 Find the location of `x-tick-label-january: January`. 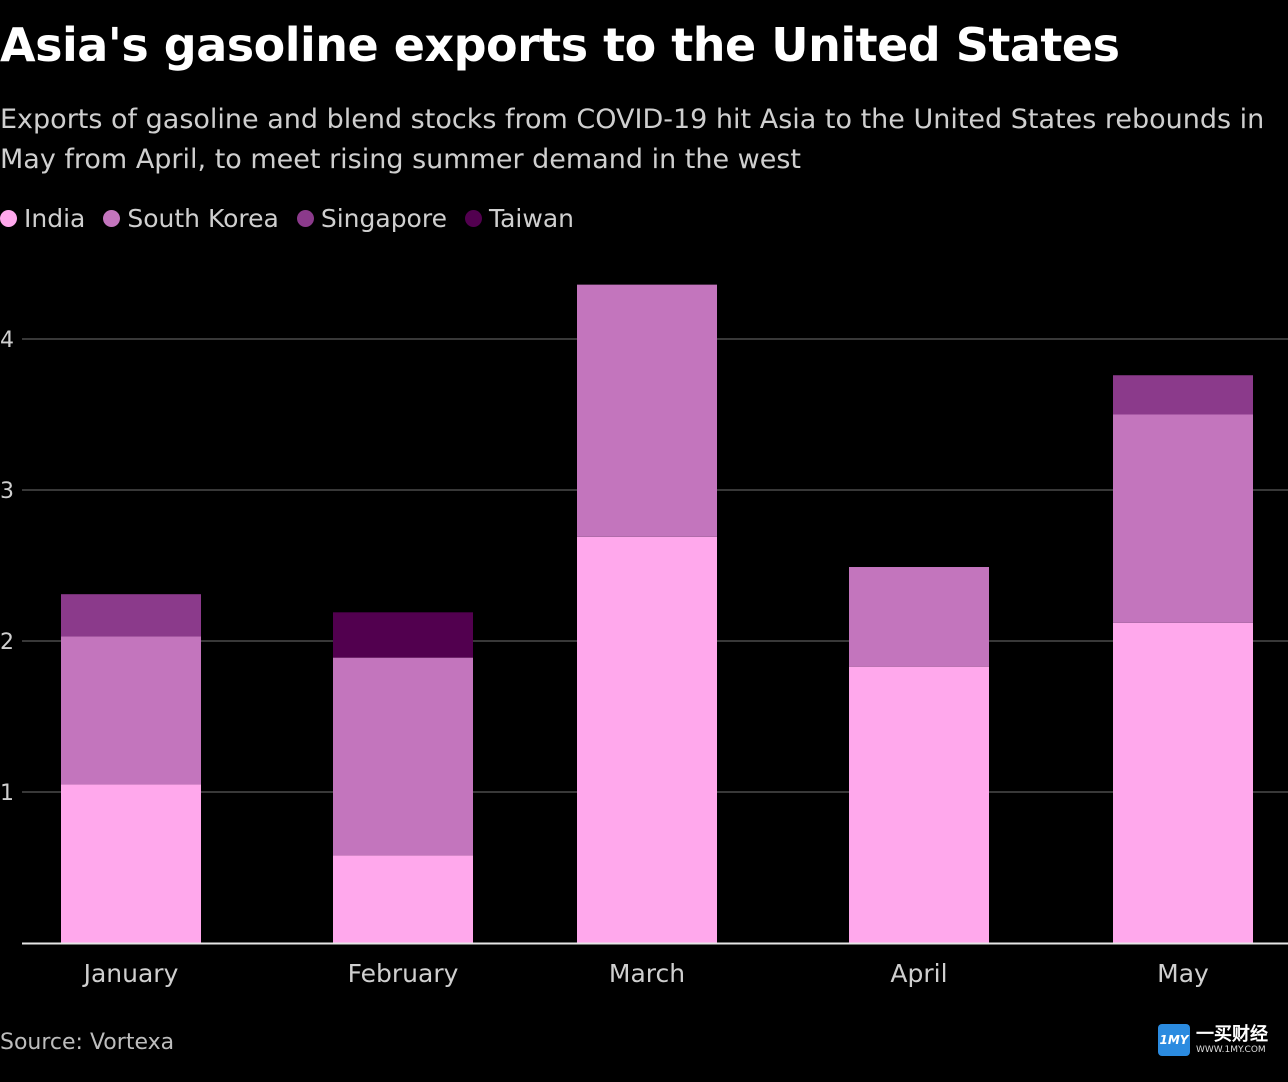

x-tick-label-january: January is located at coordinates (130, 973).